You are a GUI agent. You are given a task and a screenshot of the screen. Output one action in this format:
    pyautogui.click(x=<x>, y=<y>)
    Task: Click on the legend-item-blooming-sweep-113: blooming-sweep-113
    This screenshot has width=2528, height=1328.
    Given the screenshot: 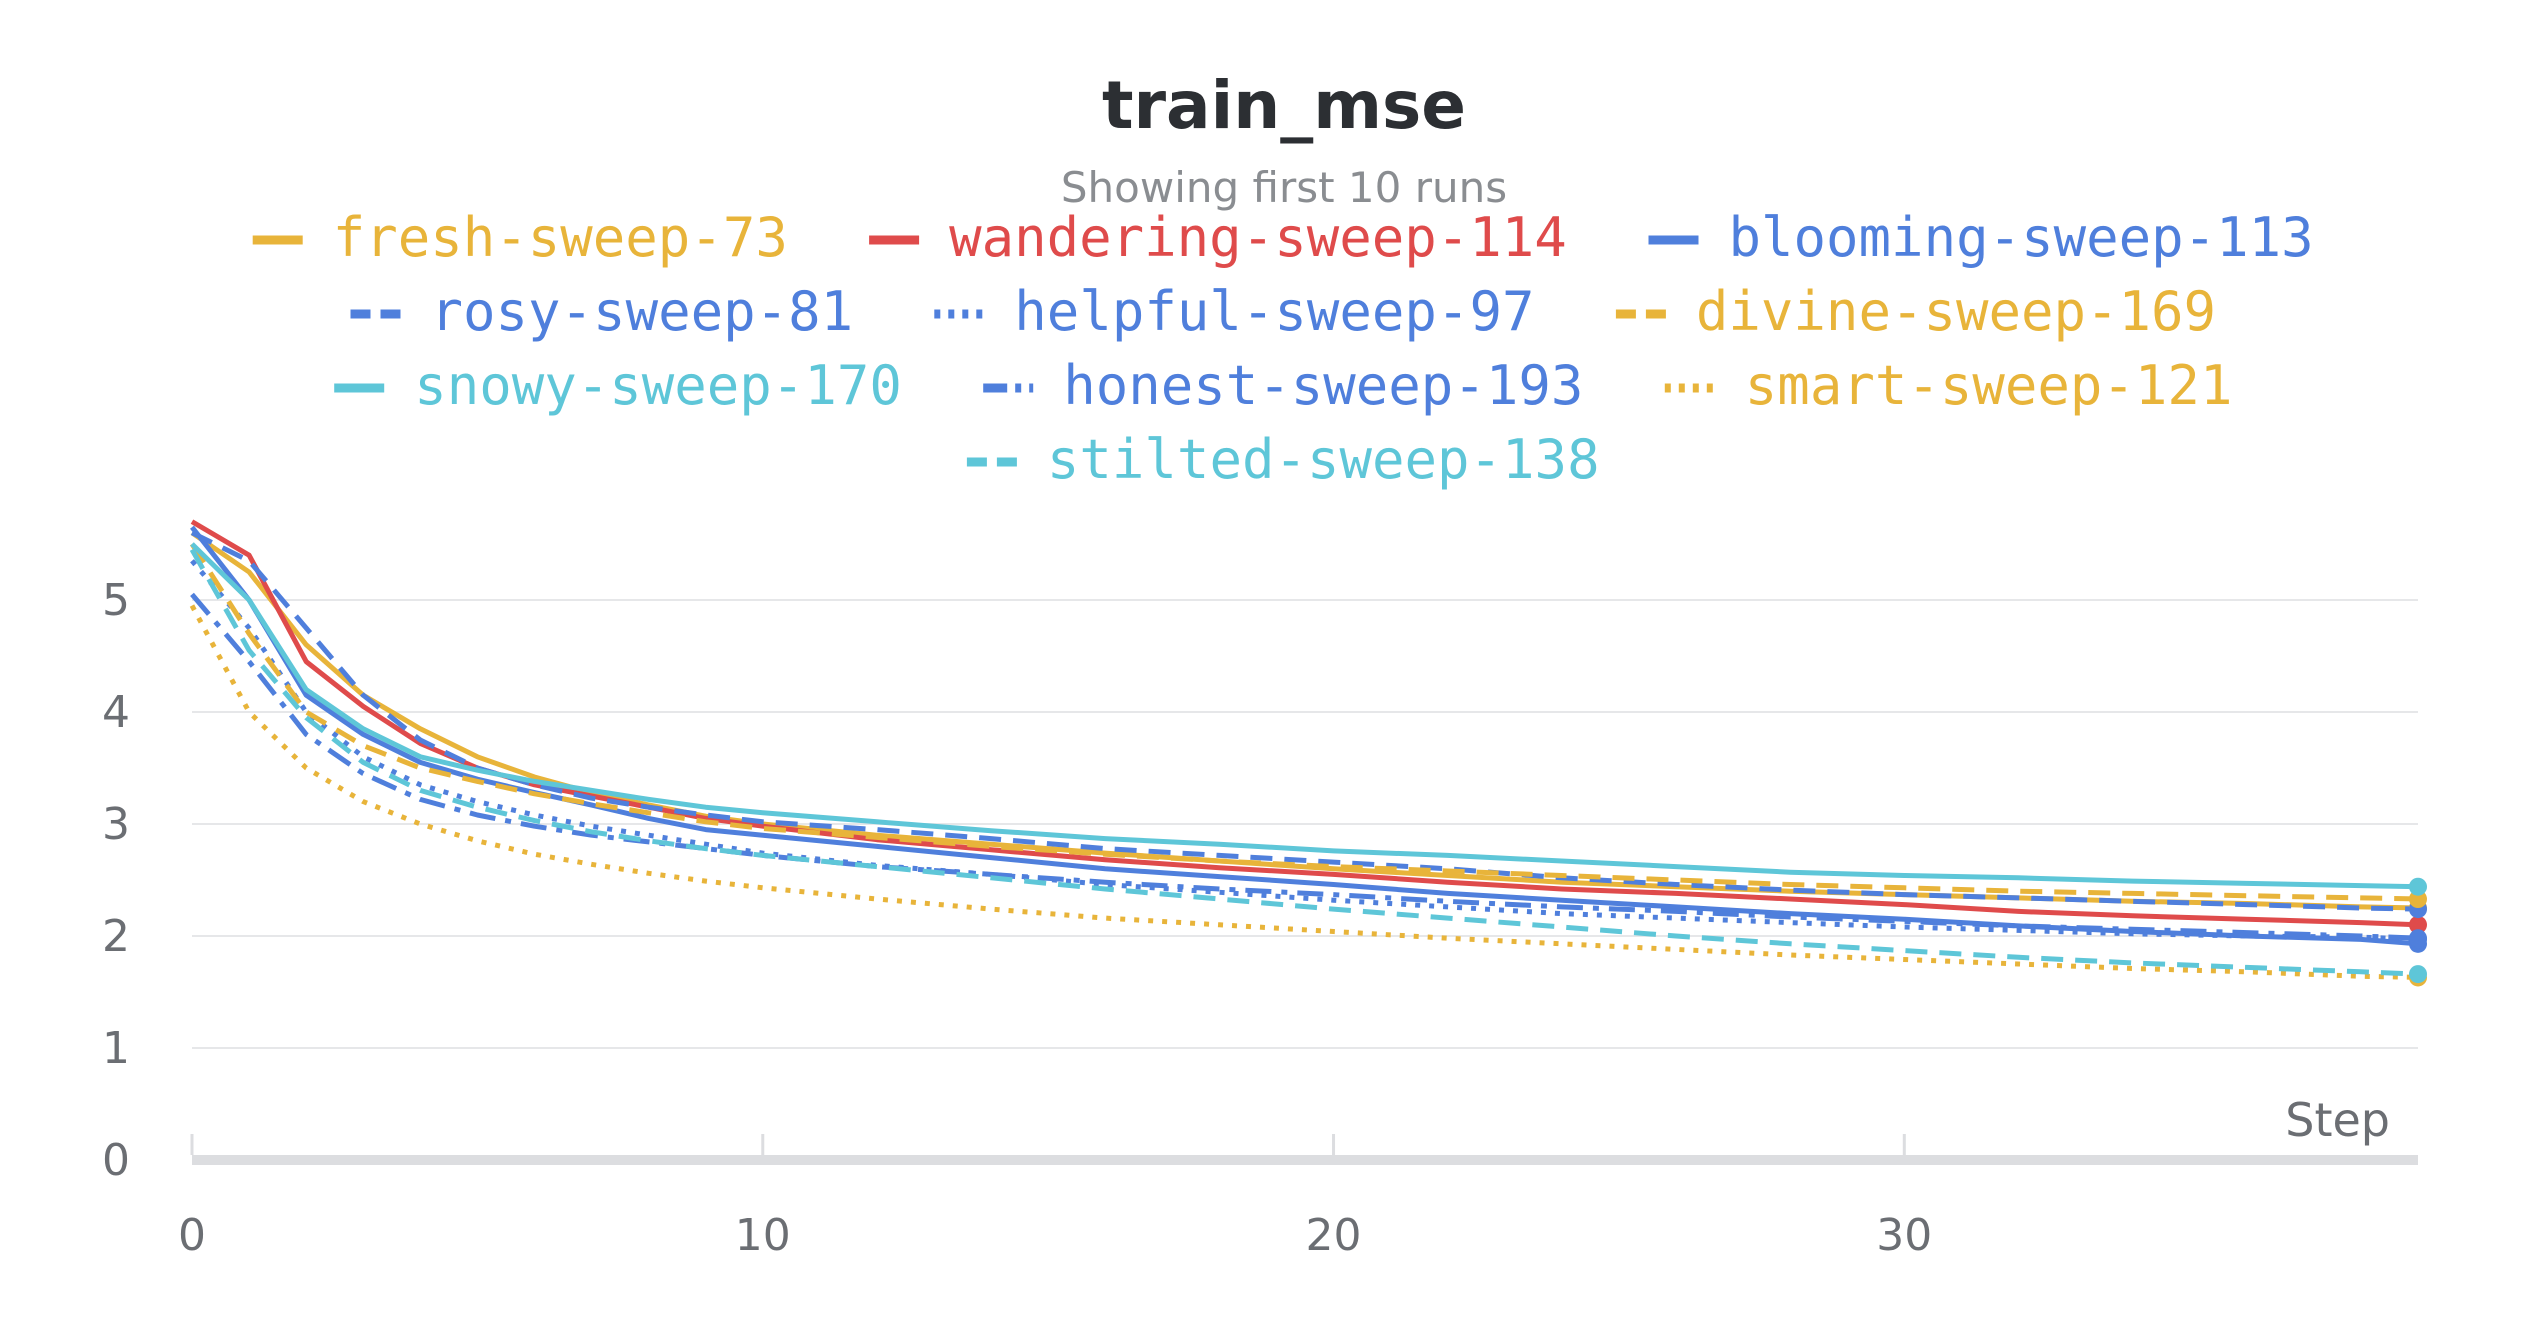 What is the action you would take?
    pyautogui.click(x=1981, y=237)
    